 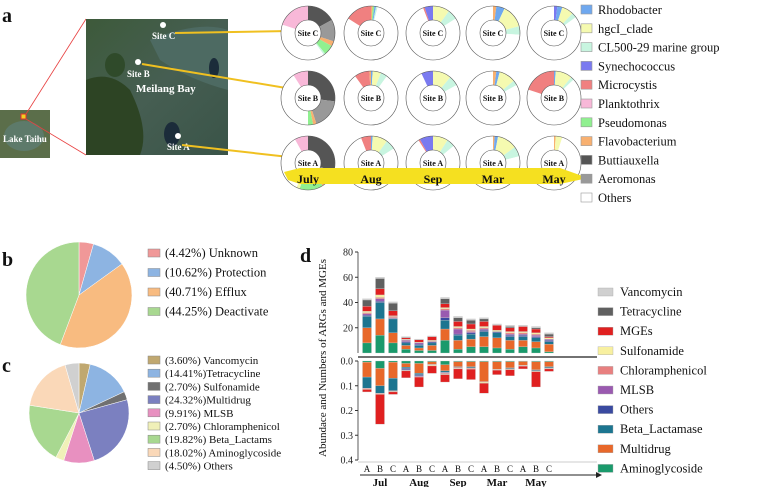 I want to click on month-label: Aug, so click(x=370, y=179).